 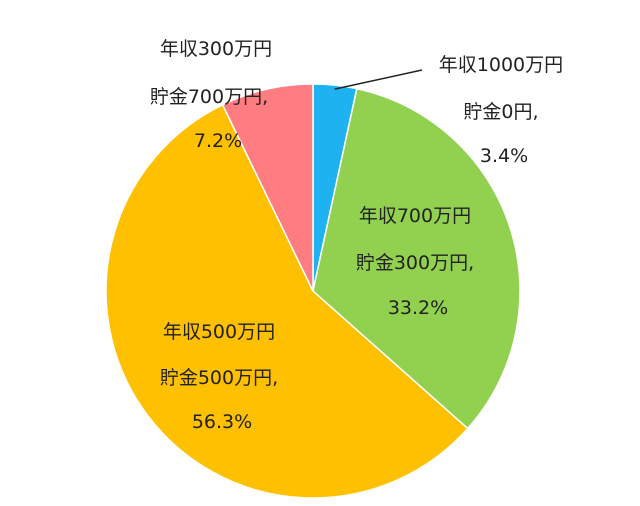 What do you see at coordinates (218, 141) in the screenshot?
I see `slice-label-3-line-2: 7.2%` at bounding box center [218, 141].